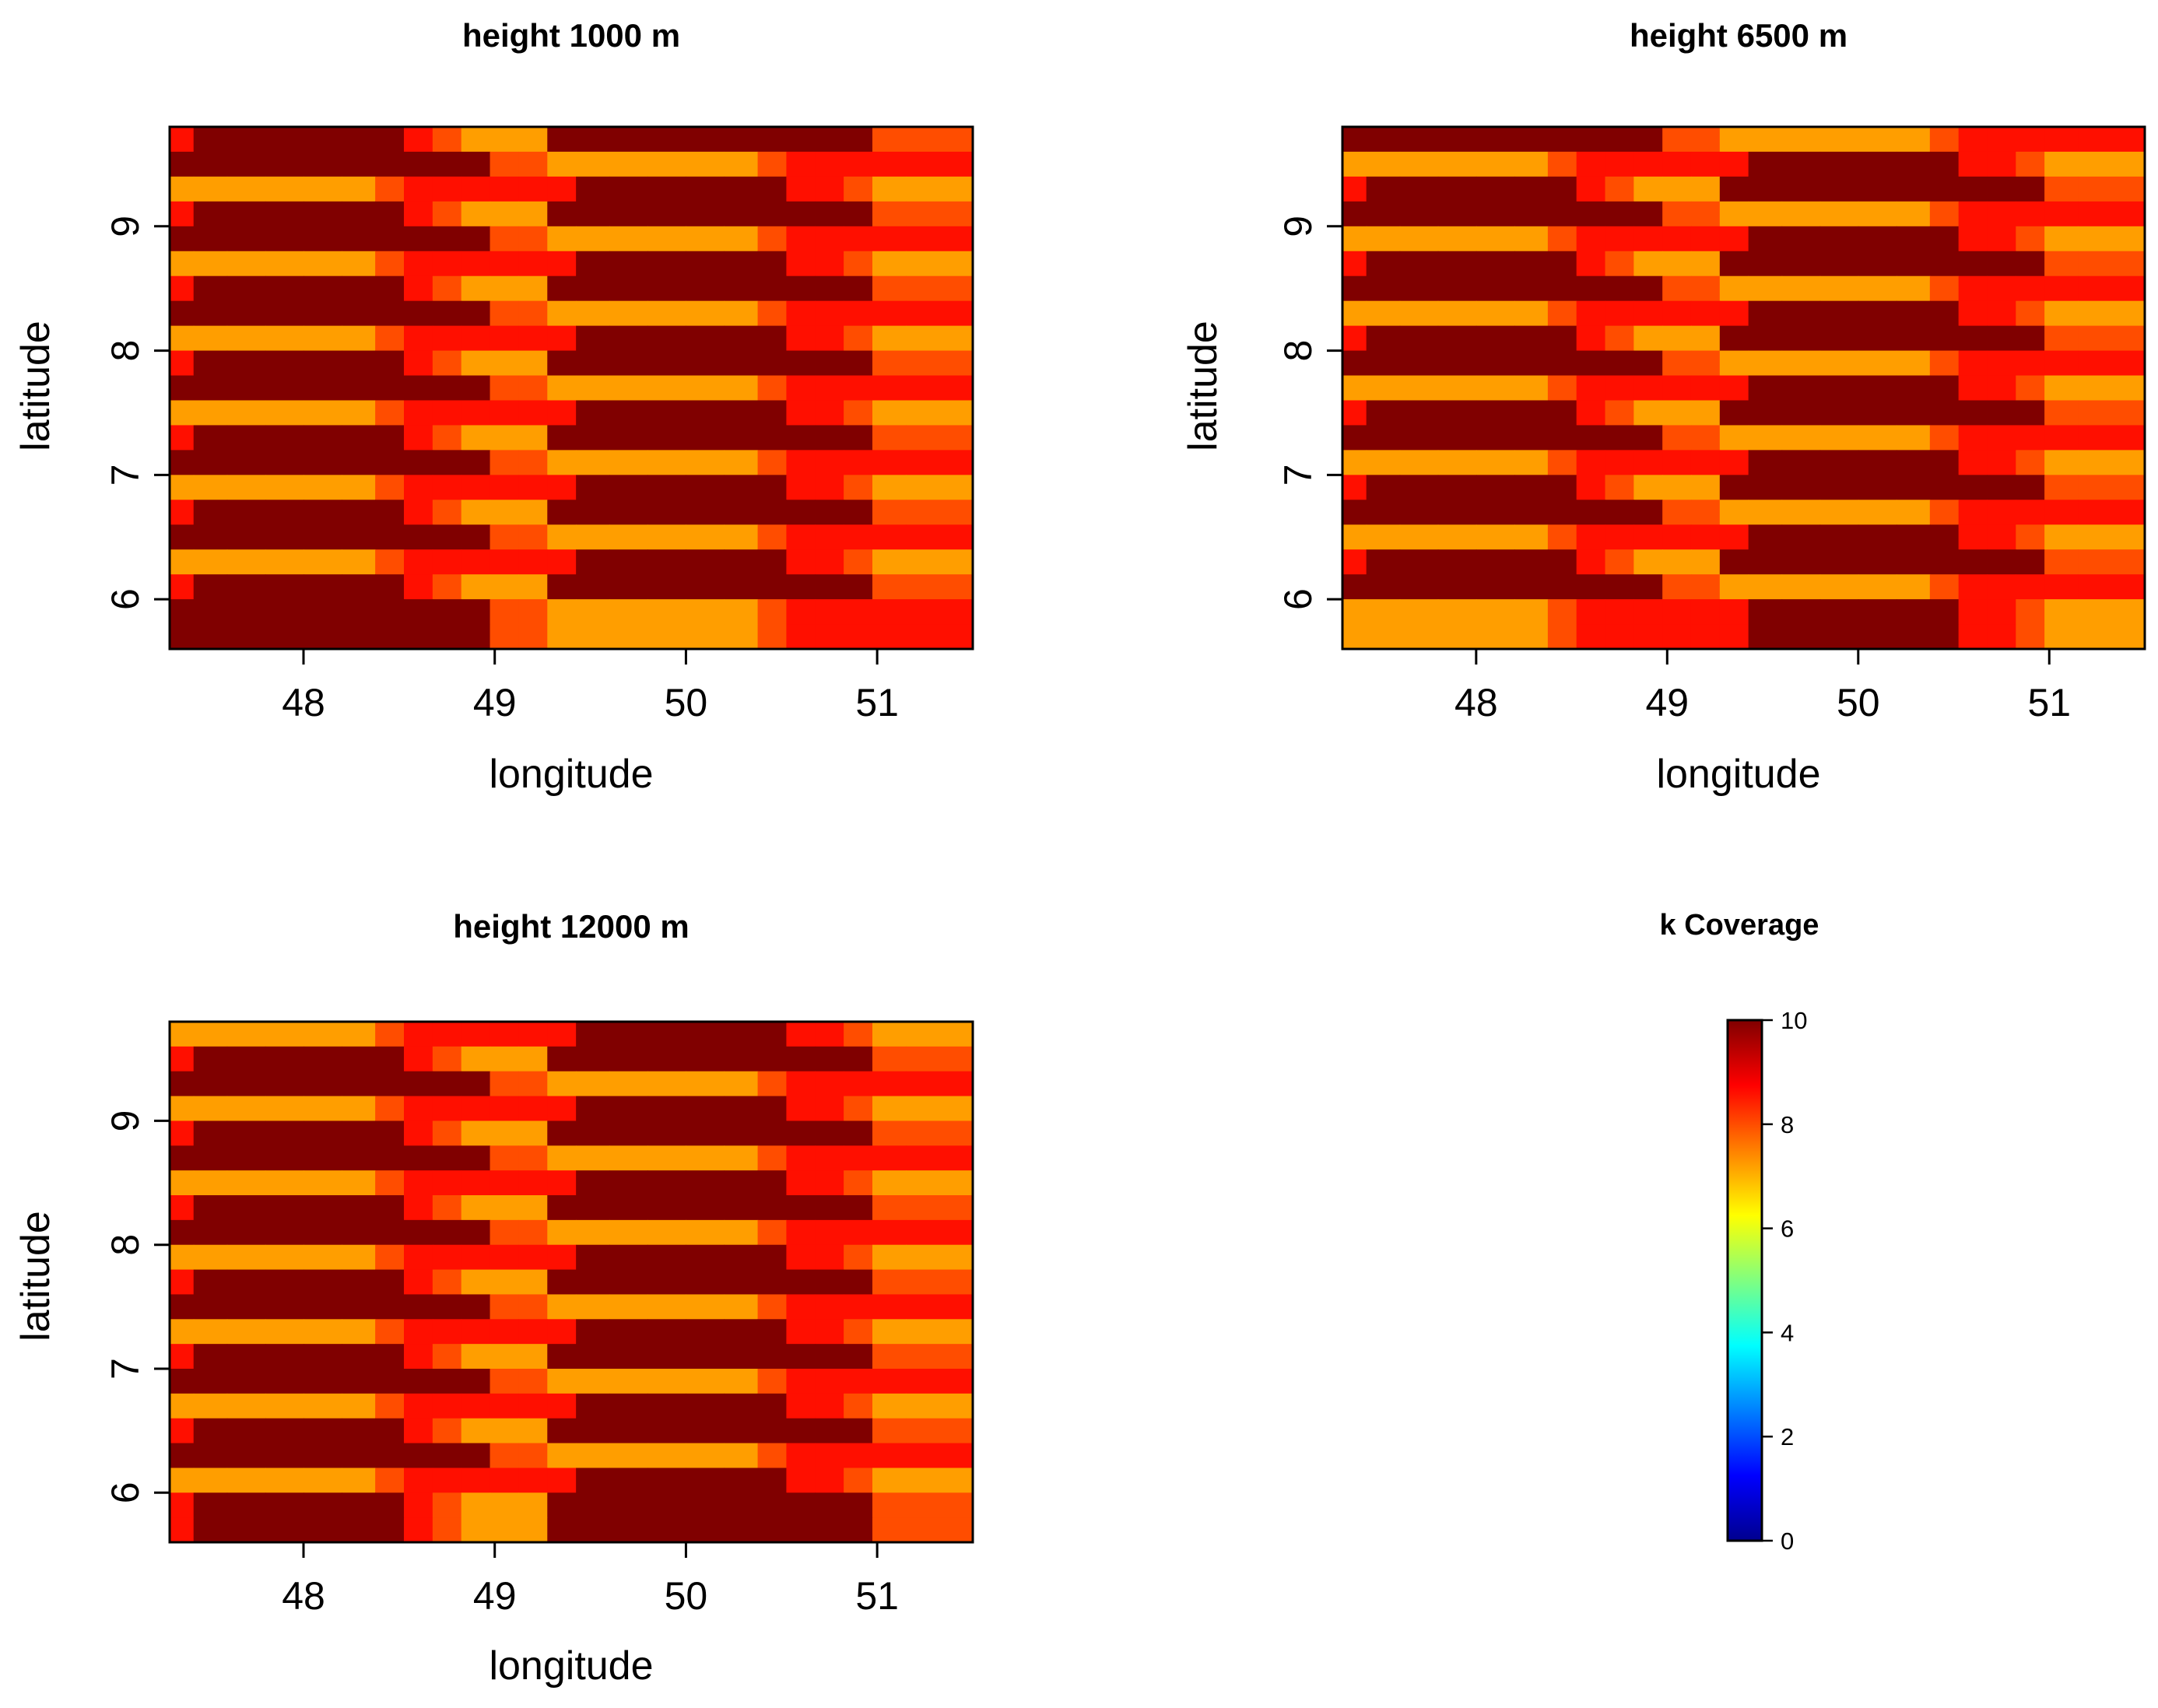  Describe the element at coordinates (35, 386) in the screenshot. I see `y-axis-label: latitude` at that location.